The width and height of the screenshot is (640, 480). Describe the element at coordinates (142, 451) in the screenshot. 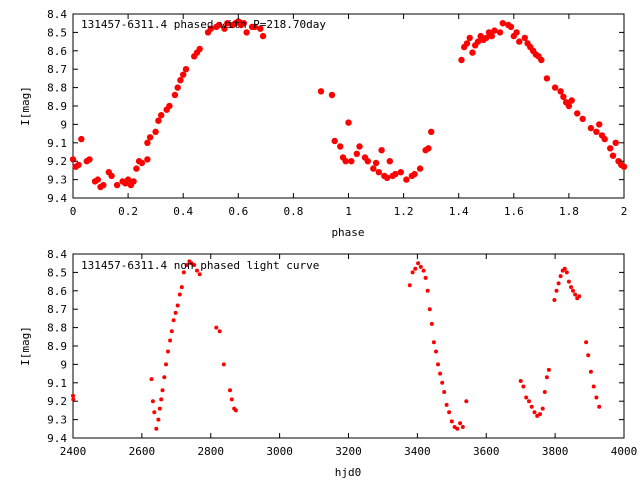

I see `x-tick-label: 2600` at that location.